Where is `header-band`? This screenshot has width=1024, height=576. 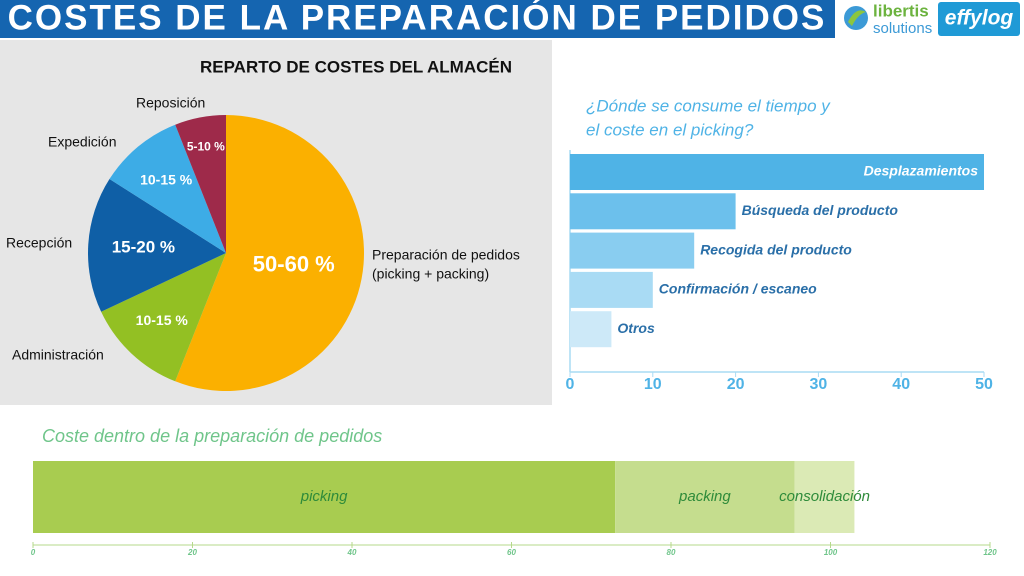 header-band is located at coordinates (417, 19).